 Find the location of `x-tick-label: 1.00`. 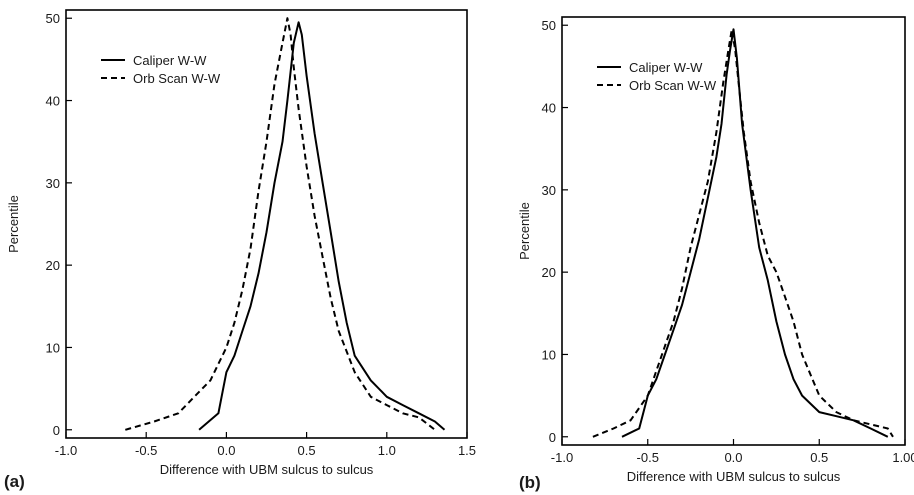

x-tick-label: 1.00 is located at coordinates (903, 457).